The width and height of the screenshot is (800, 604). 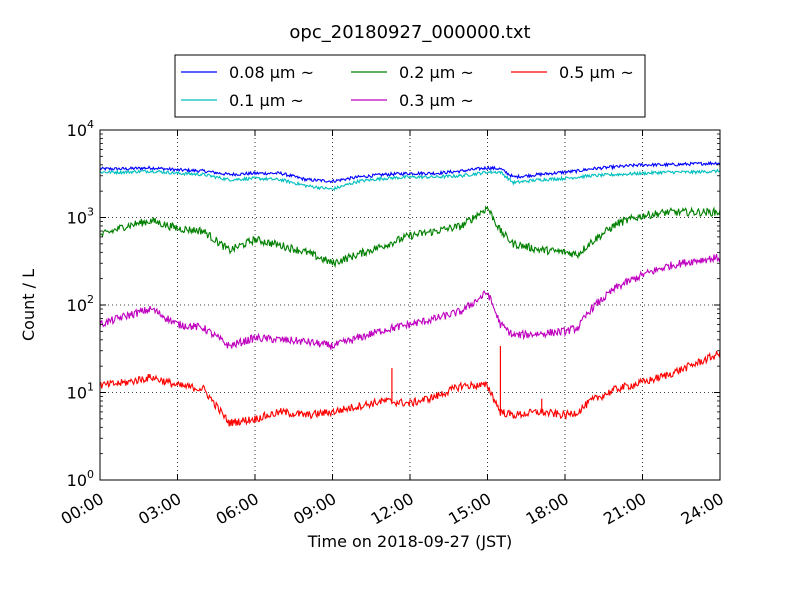 What do you see at coordinates (469, 509) in the screenshot?
I see `x-tick-label: 15:00` at bounding box center [469, 509].